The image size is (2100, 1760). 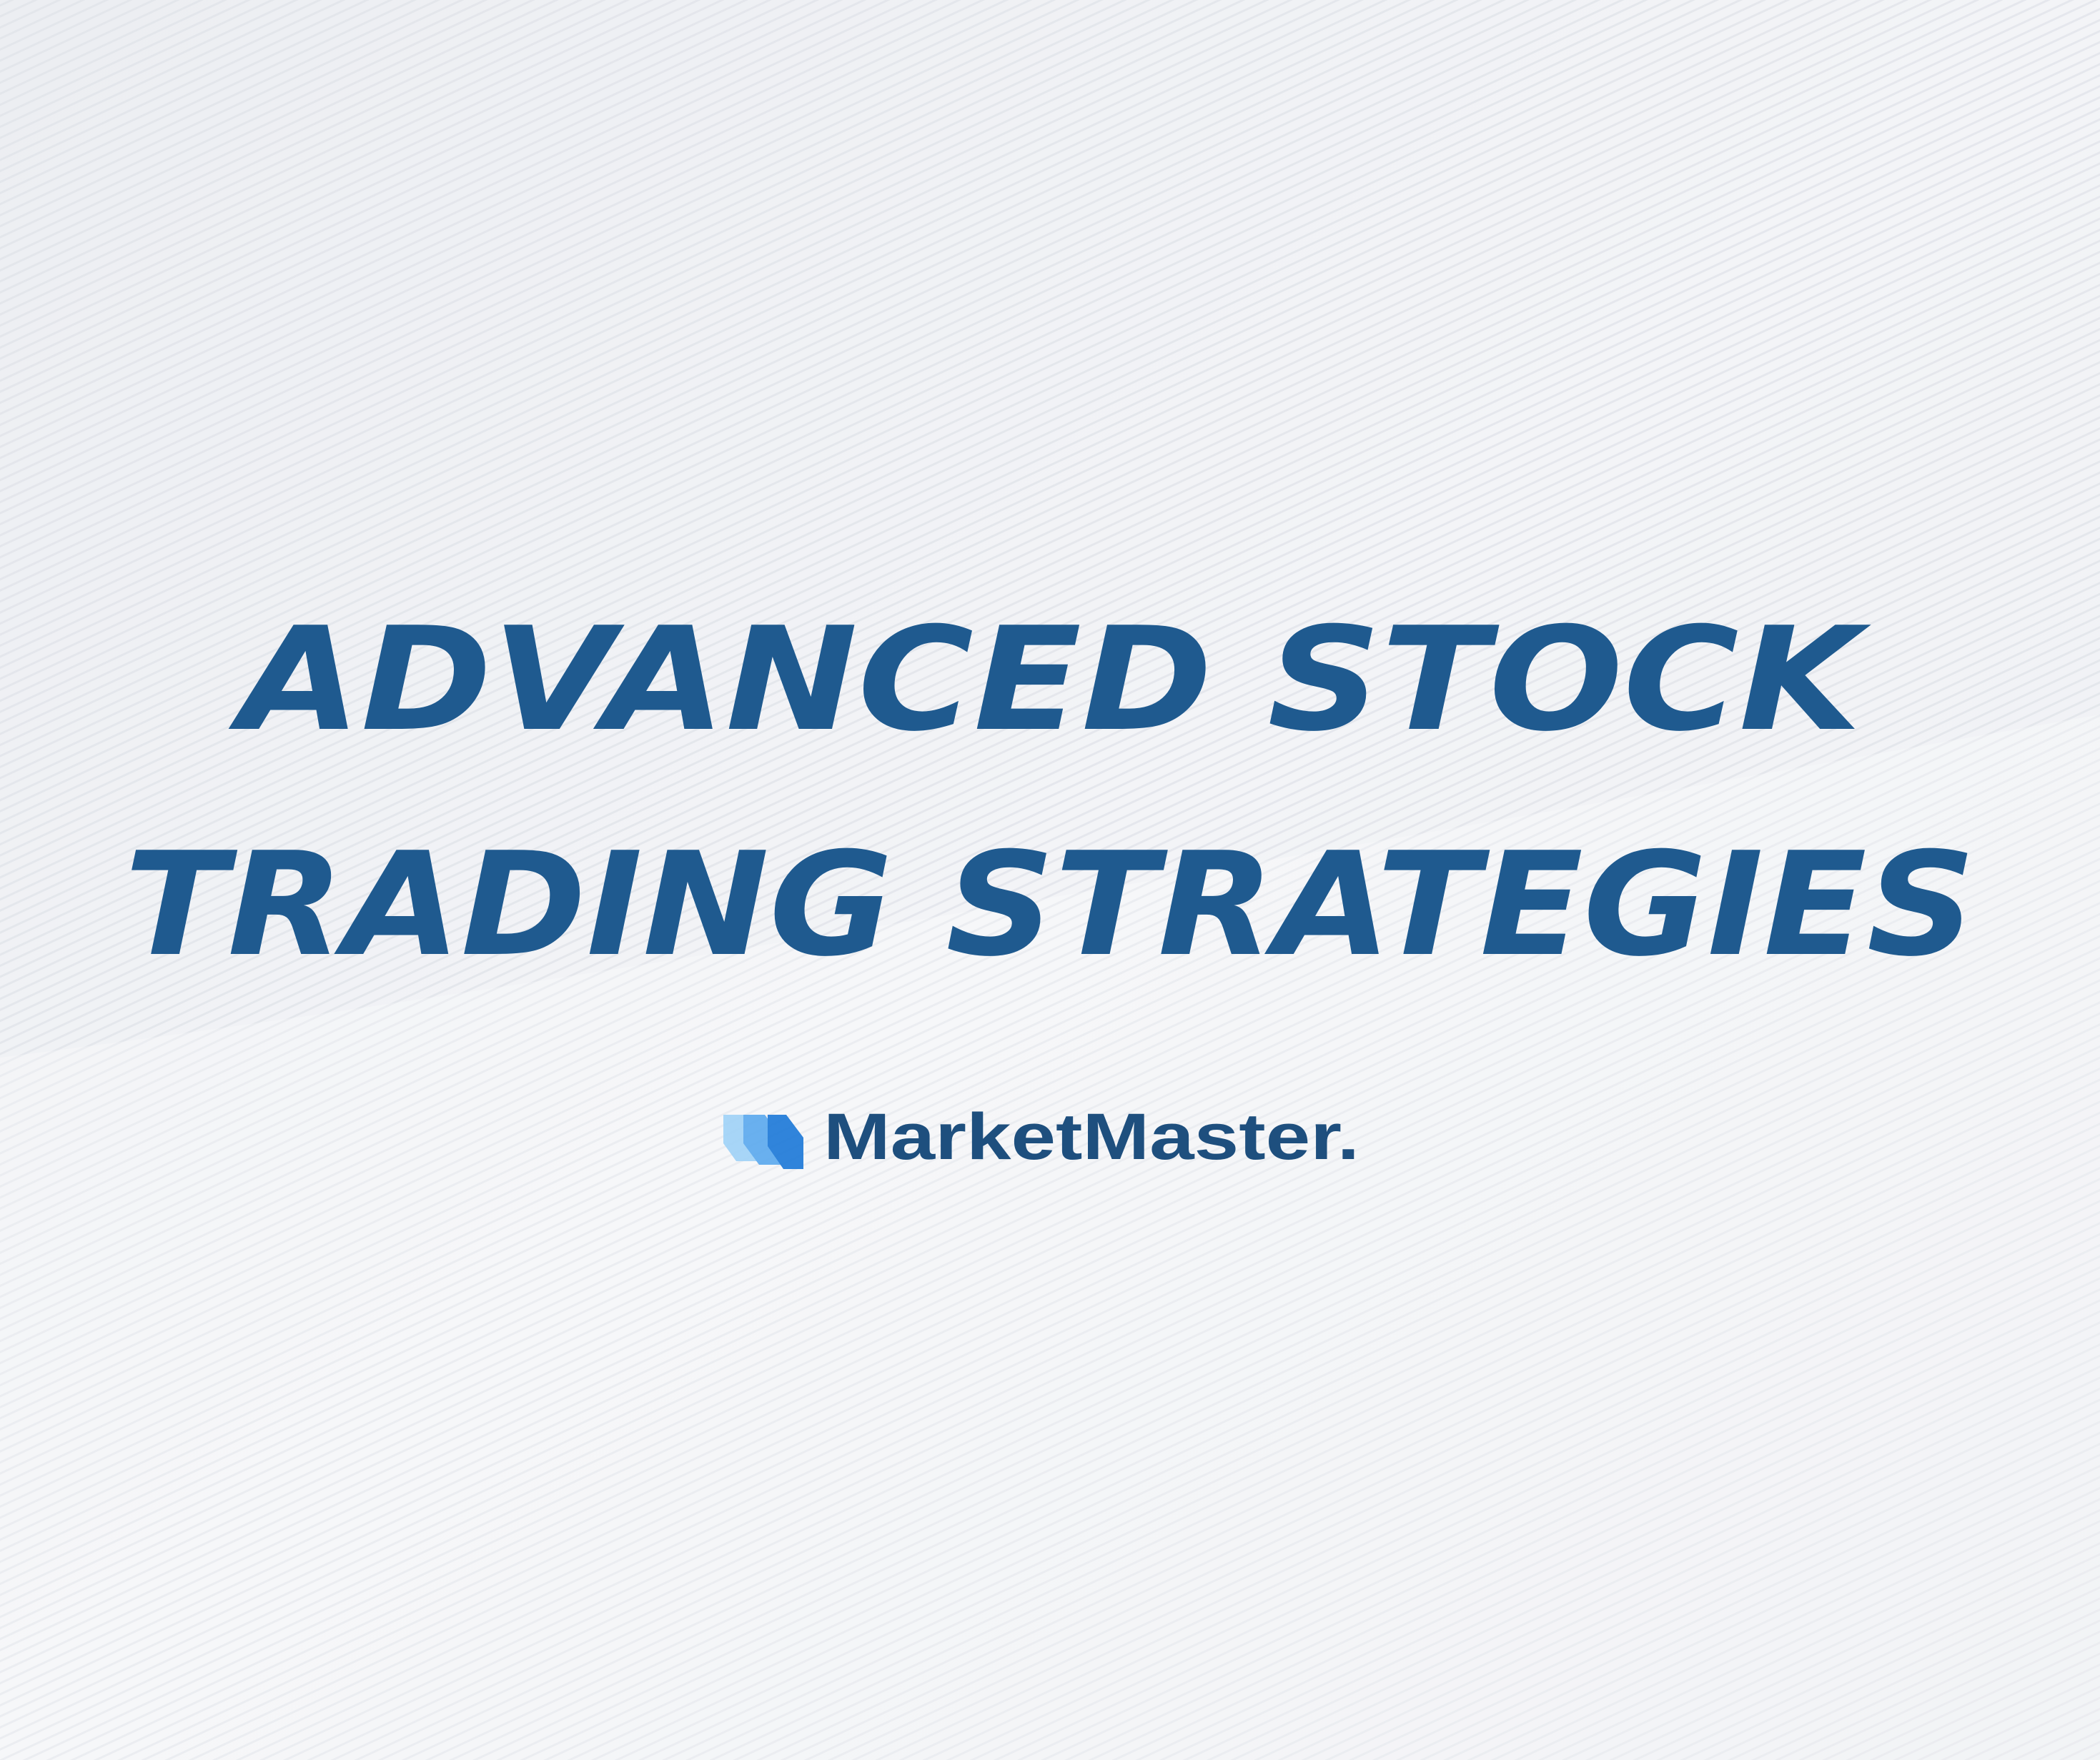 What do you see at coordinates (1050, 905) in the screenshot?
I see `title-line: TRADING STRATEGIES` at bounding box center [1050, 905].